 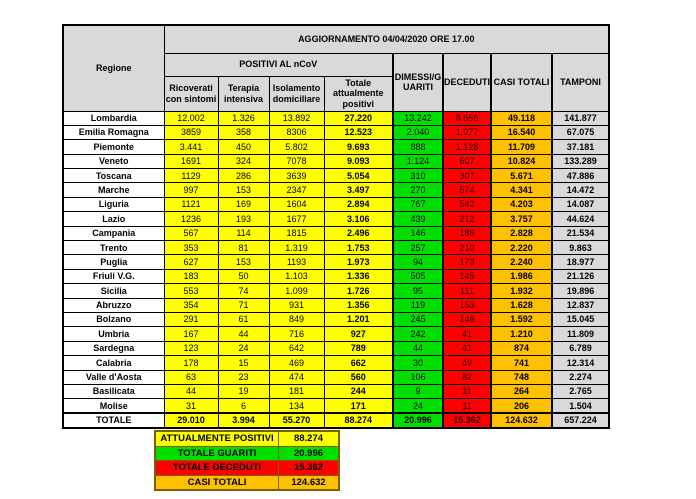 I want to click on cell-deceduti: 49, so click(x=467, y=363).